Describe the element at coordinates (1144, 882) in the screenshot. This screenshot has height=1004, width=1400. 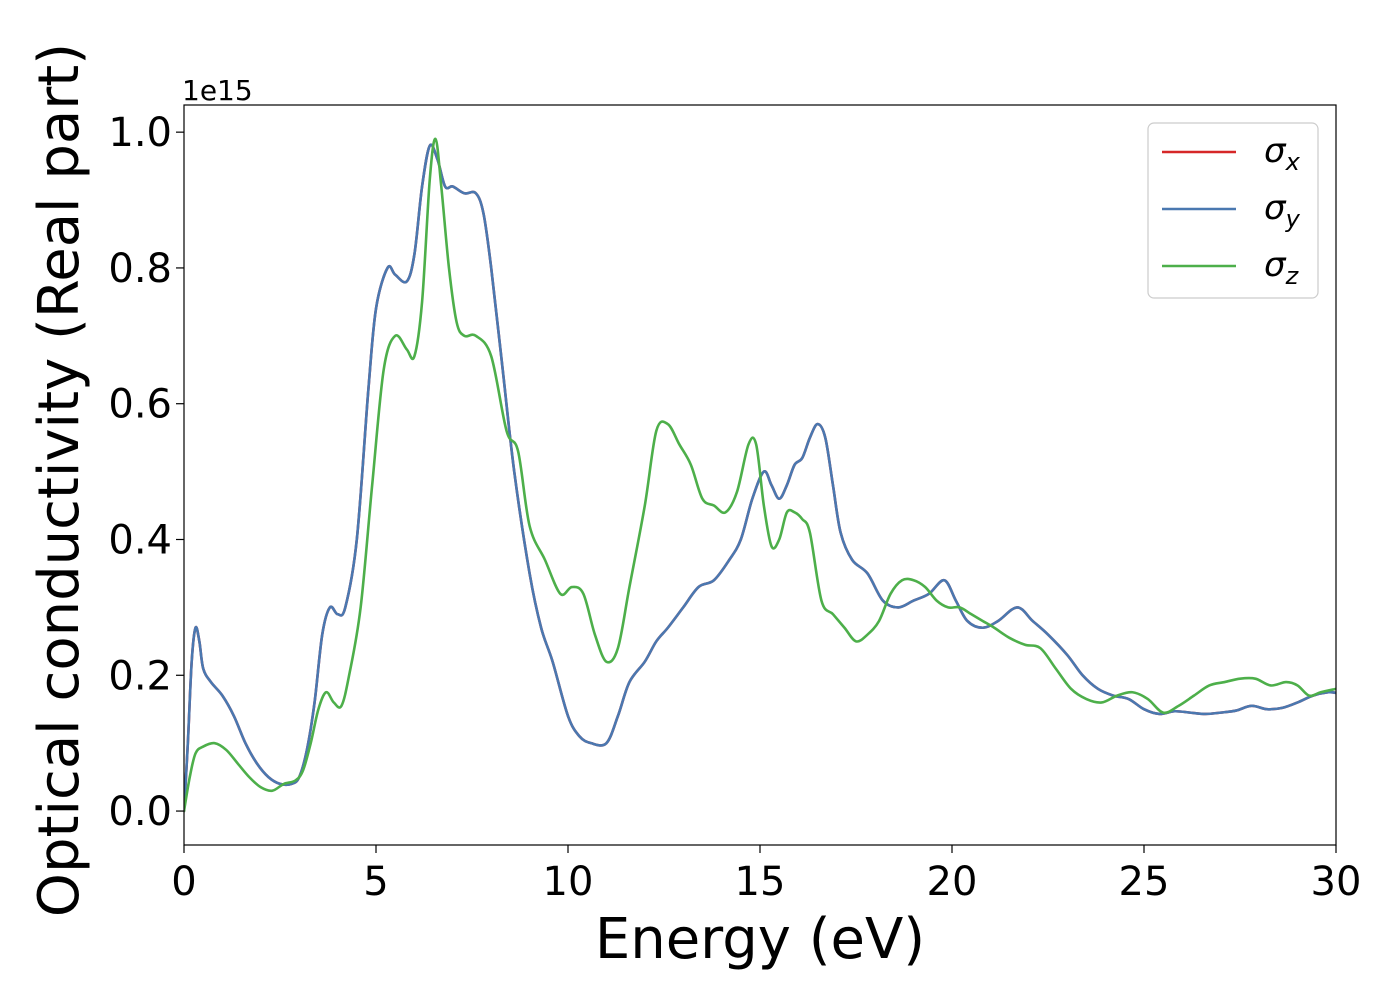
I see `x-tick-label: 25` at that location.